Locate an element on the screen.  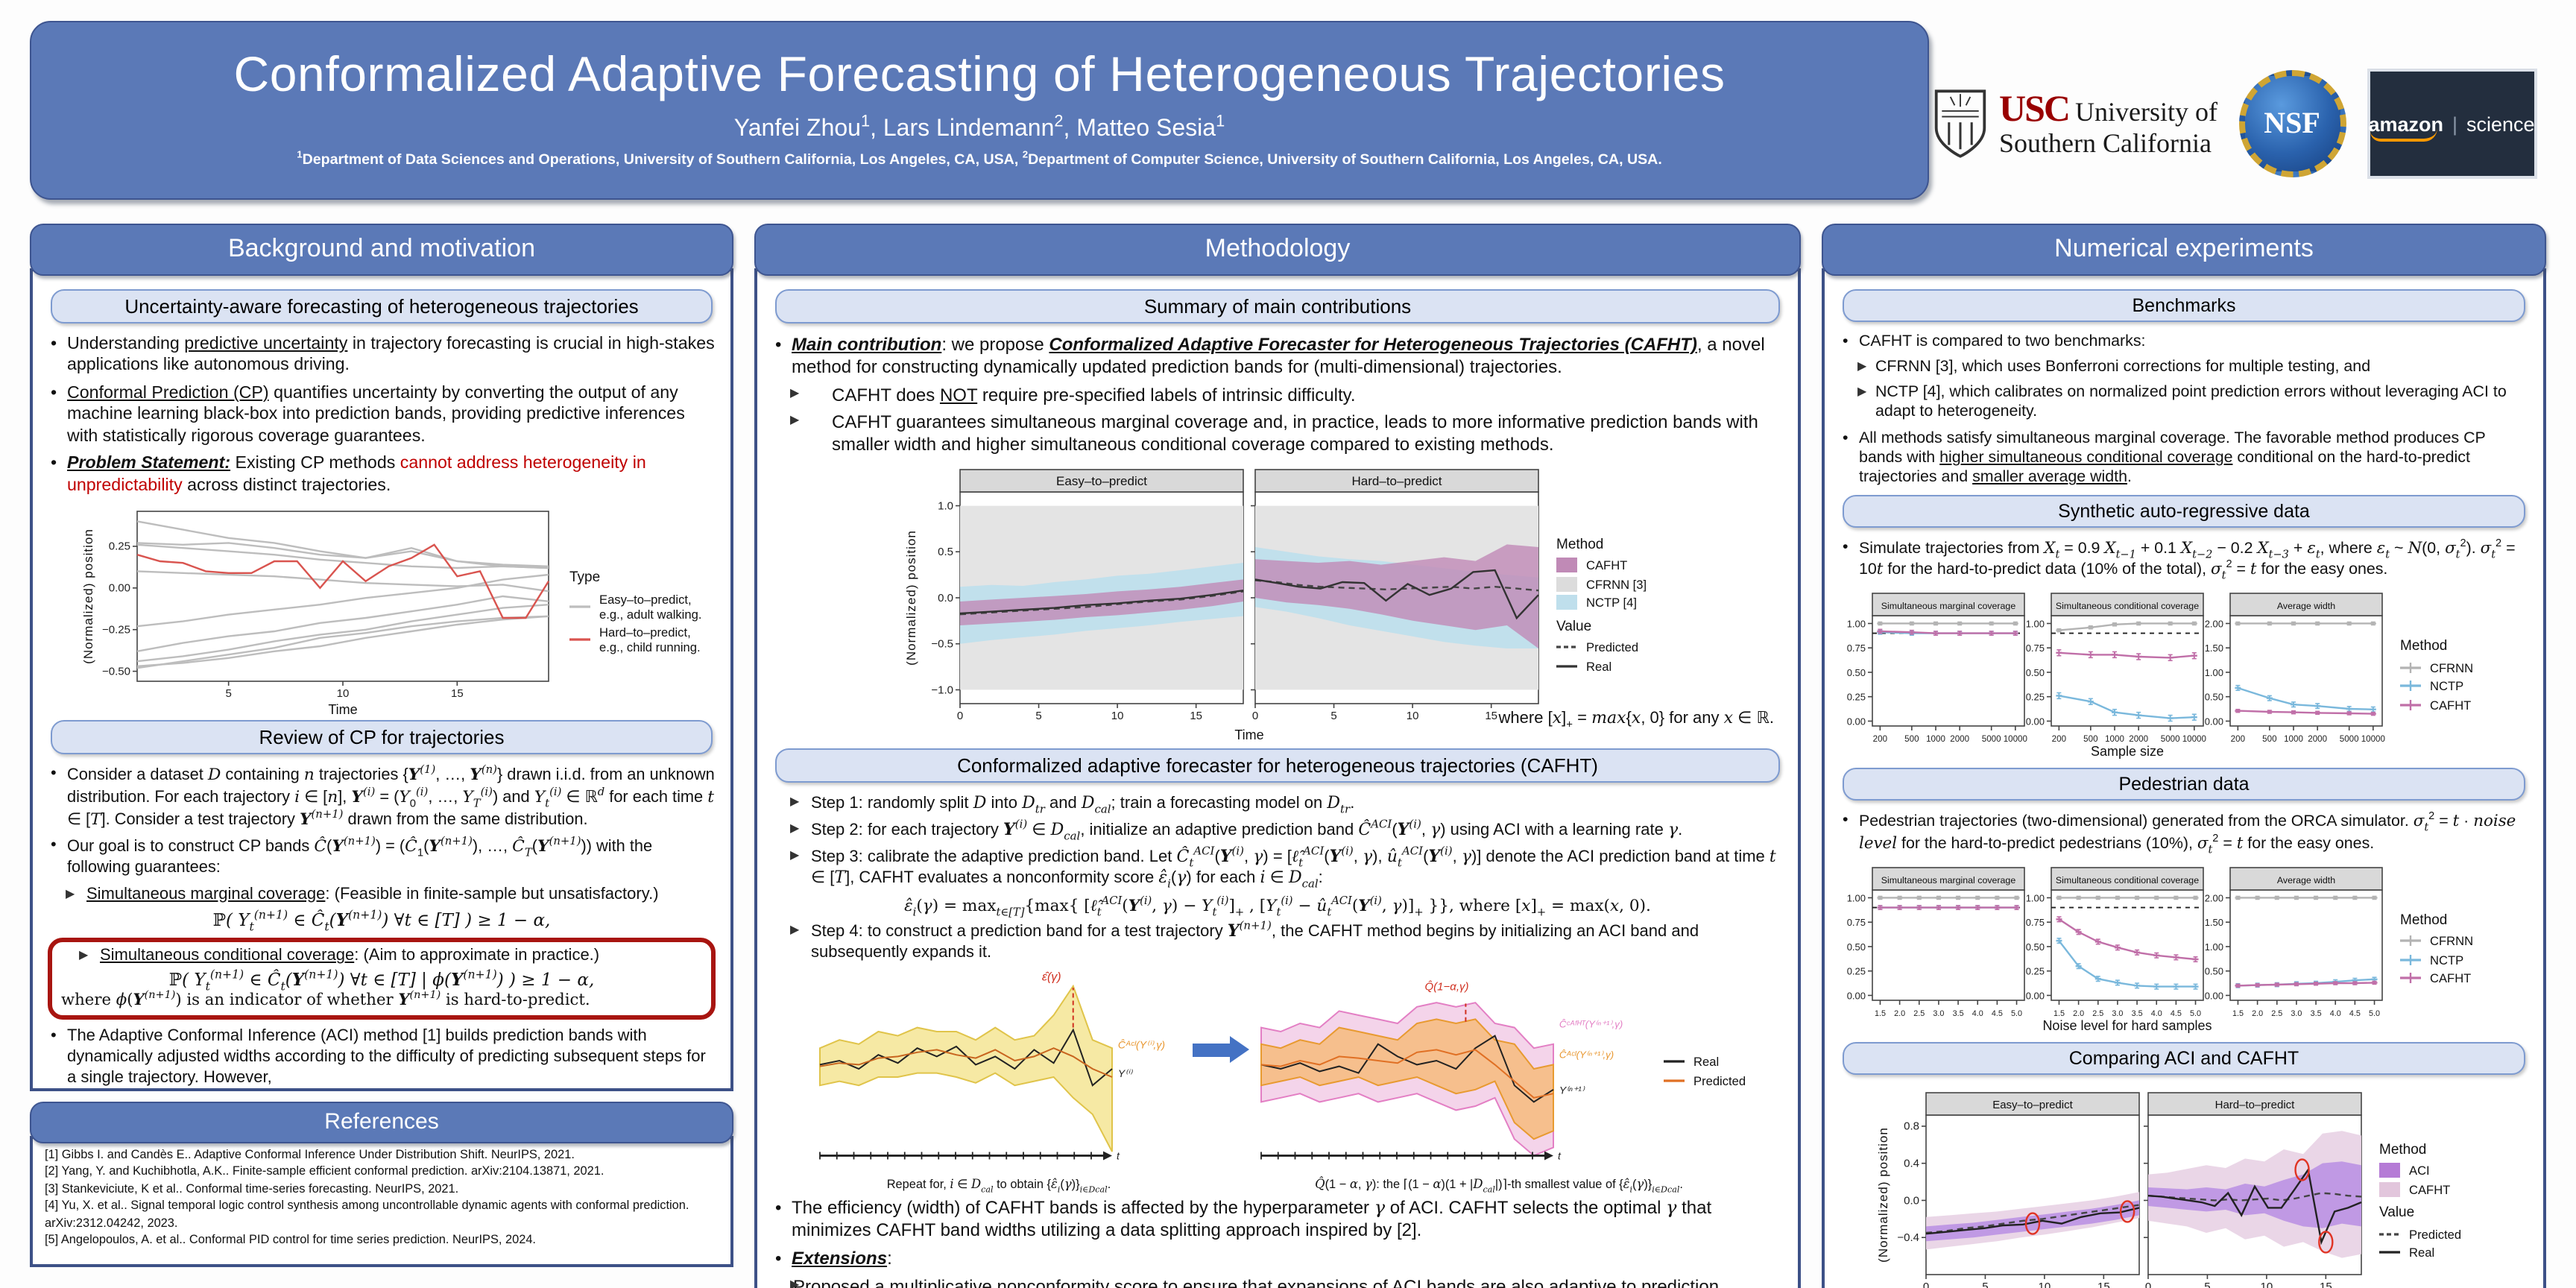
legend-item: NCTP [4] is located at coordinates (1601, 602).